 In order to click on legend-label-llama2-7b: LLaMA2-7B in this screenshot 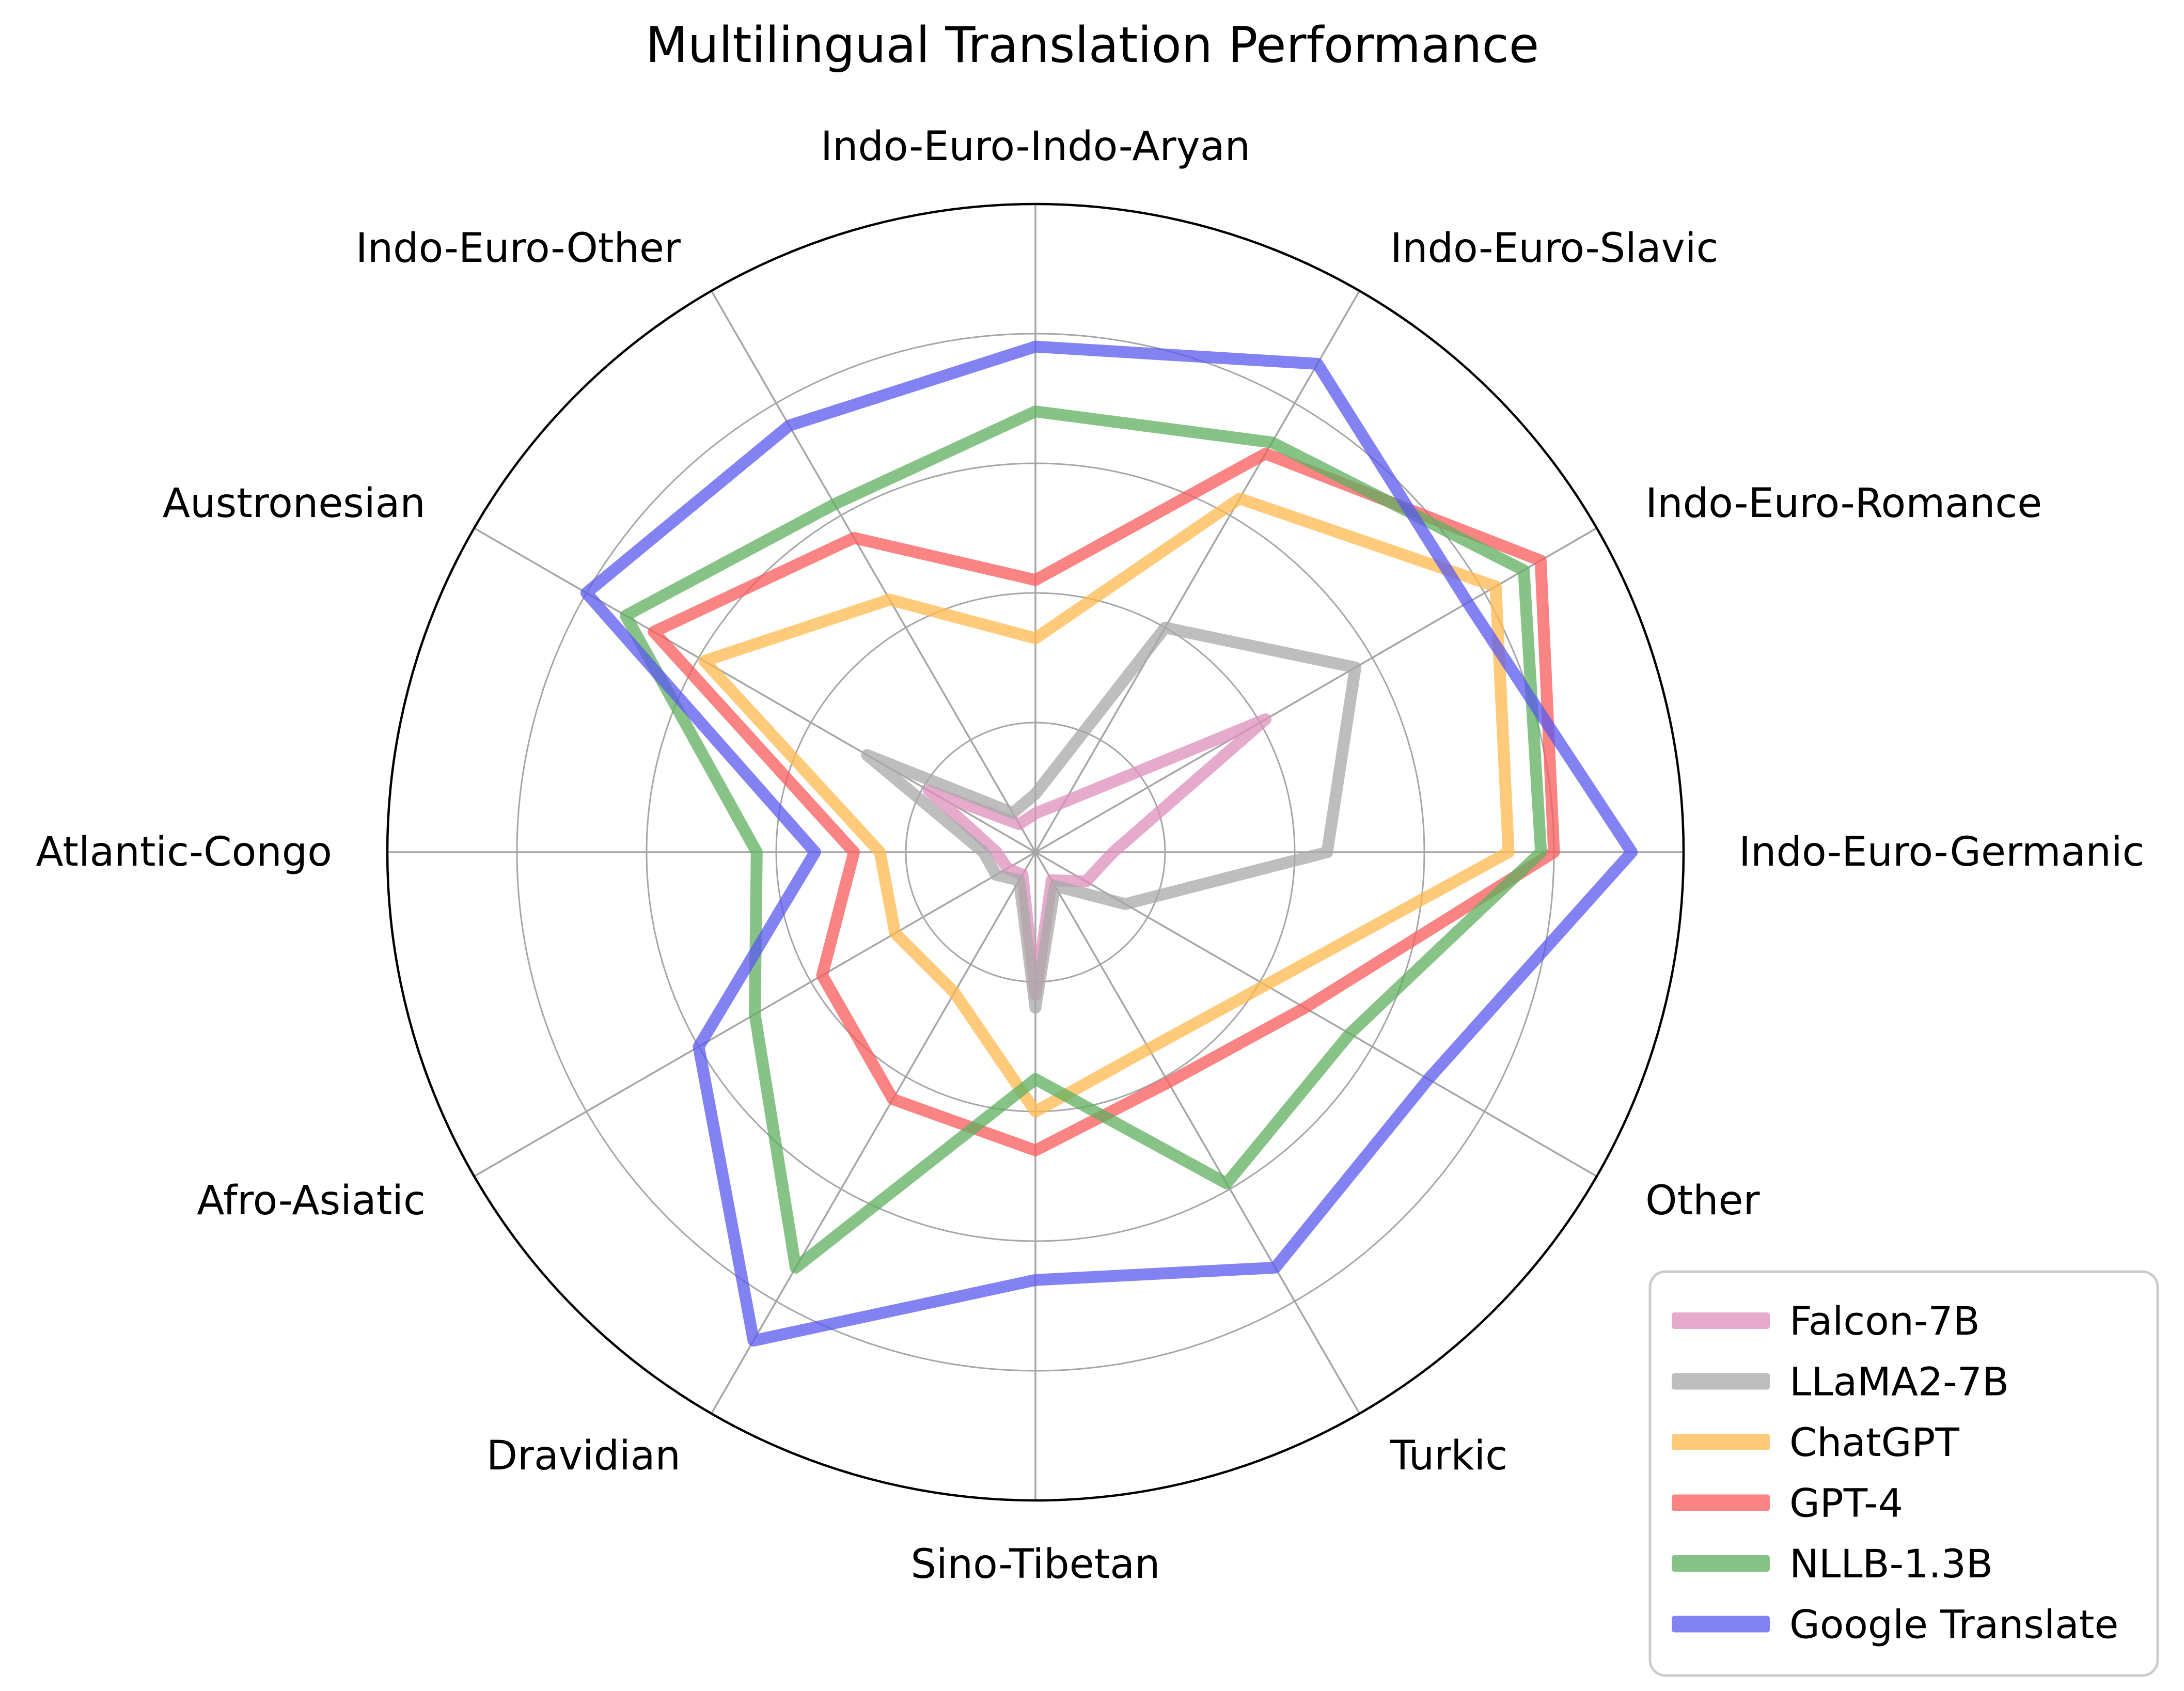, I will do `click(1899, 1382)`.